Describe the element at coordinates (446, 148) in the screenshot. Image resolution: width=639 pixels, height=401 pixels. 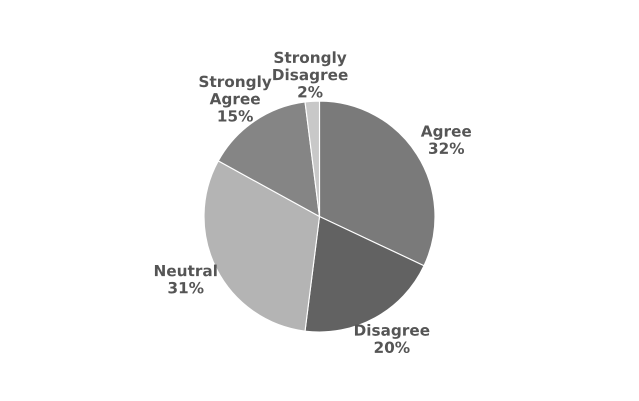
I see `data-label: 32%` at that location.